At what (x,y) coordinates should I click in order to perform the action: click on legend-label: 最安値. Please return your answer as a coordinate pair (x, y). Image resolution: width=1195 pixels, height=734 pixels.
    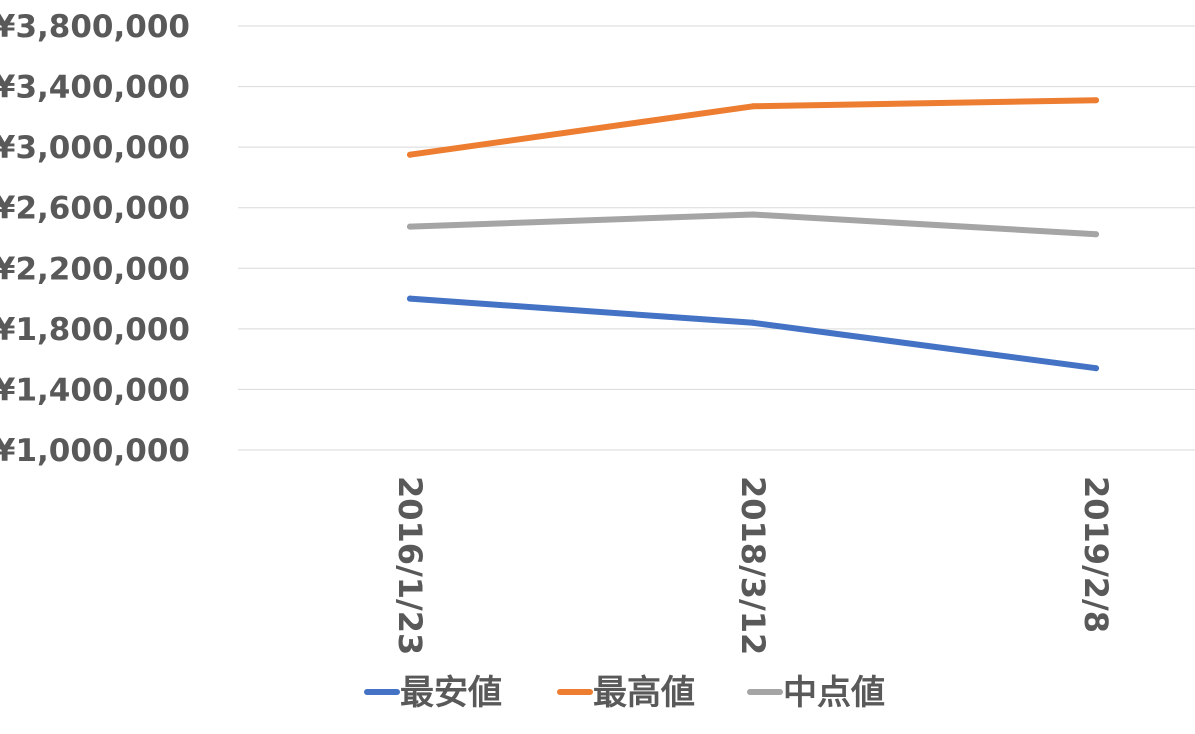
    Looking at the image, I should click on (451, 693).